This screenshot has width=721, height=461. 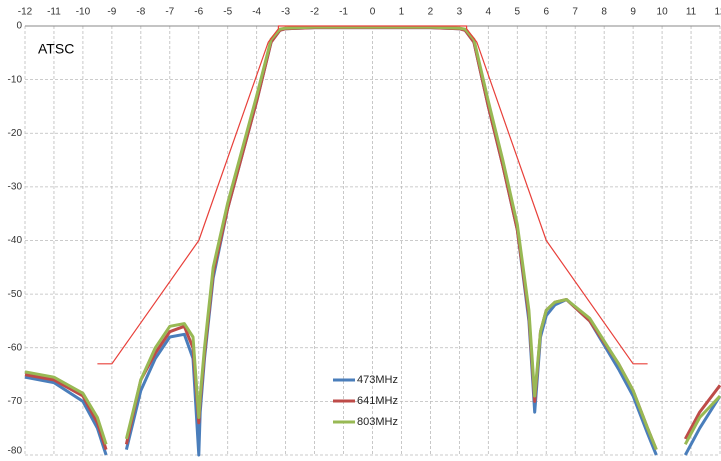 What do you see at coordinates (56, 49) in the screenshot?
I see `chart-title: ATSC` at bounding box center [56, 49].